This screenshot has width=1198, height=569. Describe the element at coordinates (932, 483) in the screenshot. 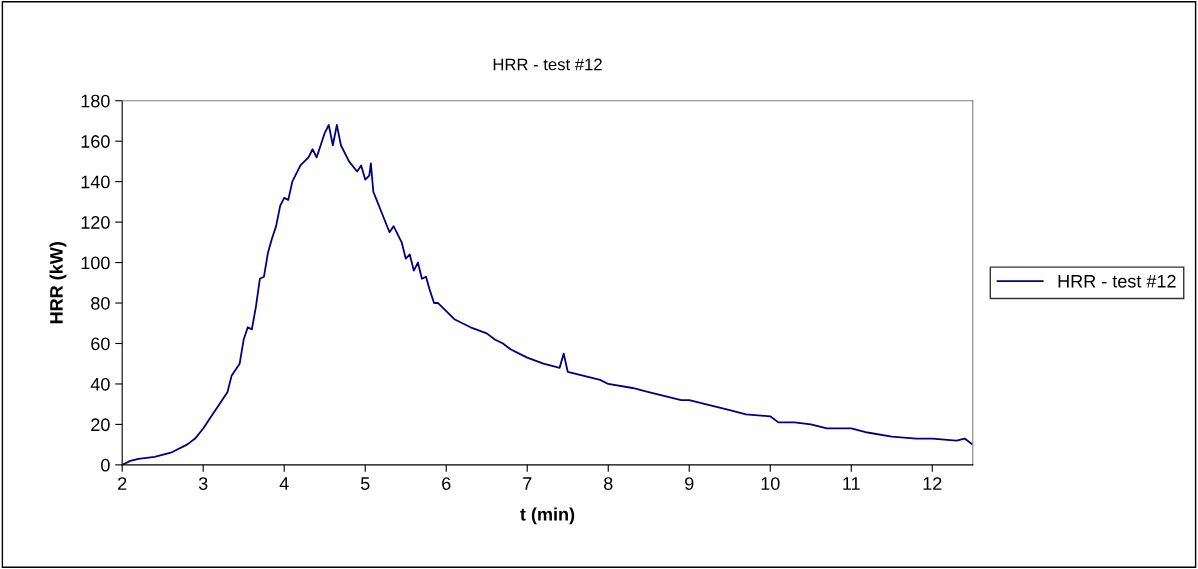

I see `x-tick-label: 12` at that location.